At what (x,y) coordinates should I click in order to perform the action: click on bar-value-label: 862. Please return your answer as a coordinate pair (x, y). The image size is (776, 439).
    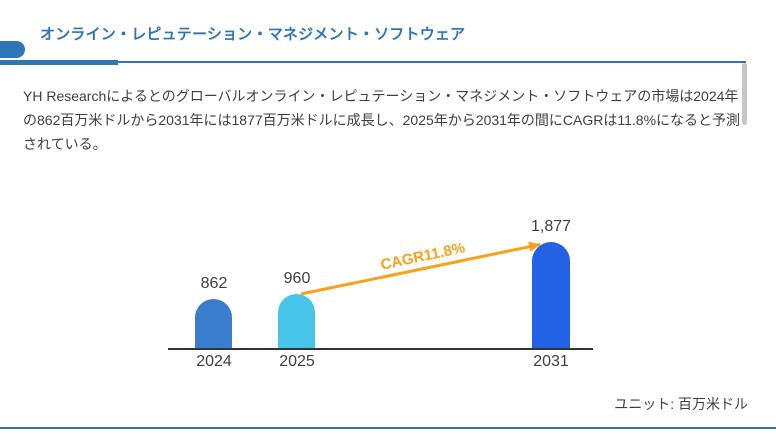
    Looking at the image, I should click on (214, 283).